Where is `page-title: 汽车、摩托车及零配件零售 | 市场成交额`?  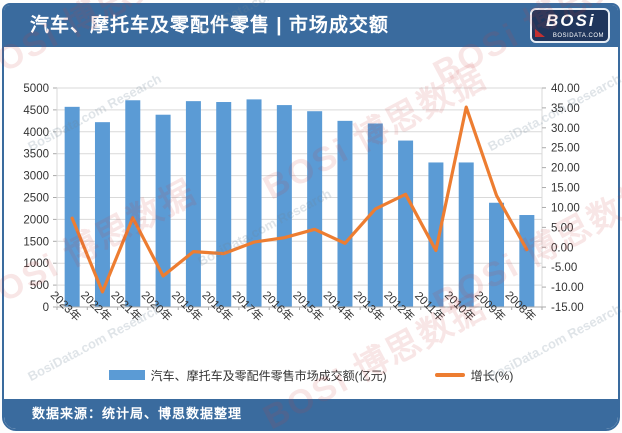
page-title: 汽车、摩托车及零配件零售 | 市场成交额 is located at coordinates (209, 25).